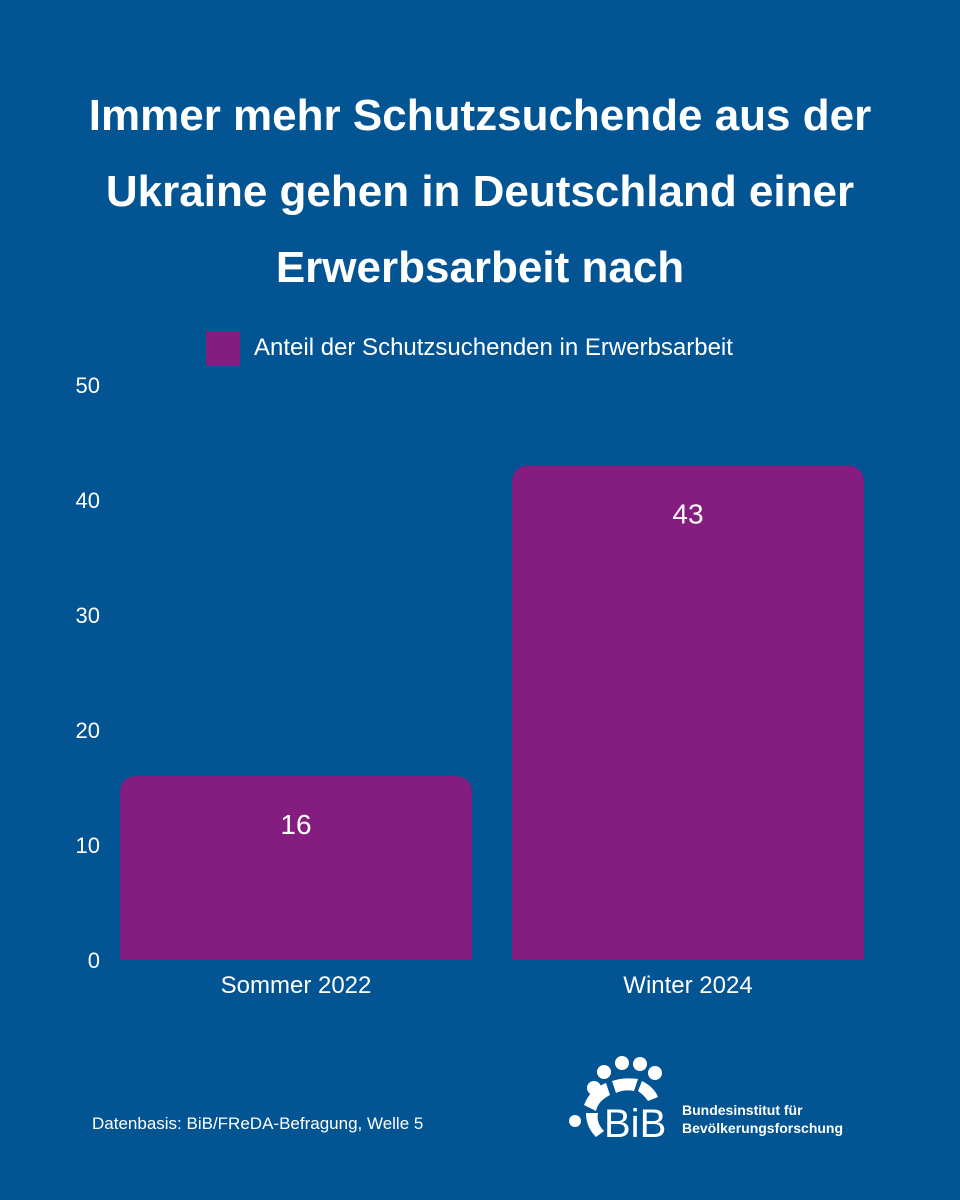  I want to click on bar-value-label: 43, so click(687, 514).